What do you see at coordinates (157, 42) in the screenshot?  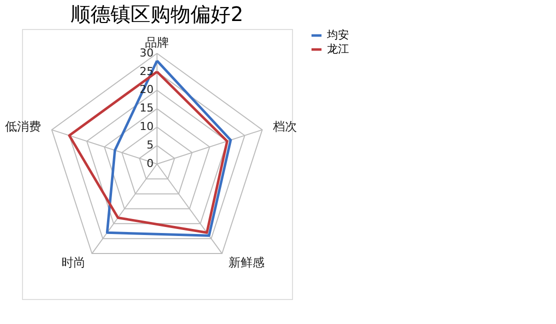 I see `spoke-label: 品牌` at bounding box center [157, 42].